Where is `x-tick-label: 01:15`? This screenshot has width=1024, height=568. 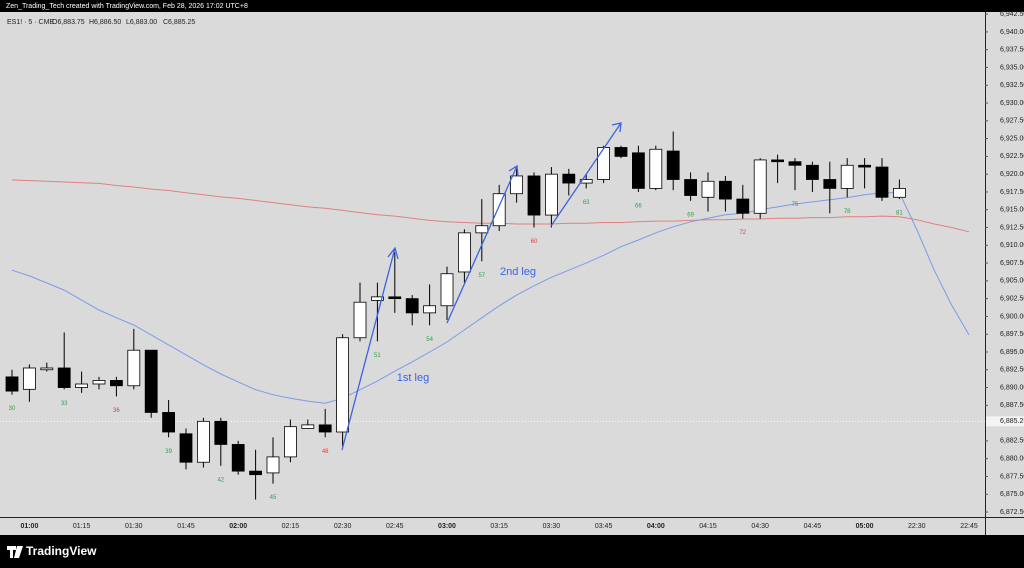
x-tick-label: 01:15 is located at coordinates (82, 526).